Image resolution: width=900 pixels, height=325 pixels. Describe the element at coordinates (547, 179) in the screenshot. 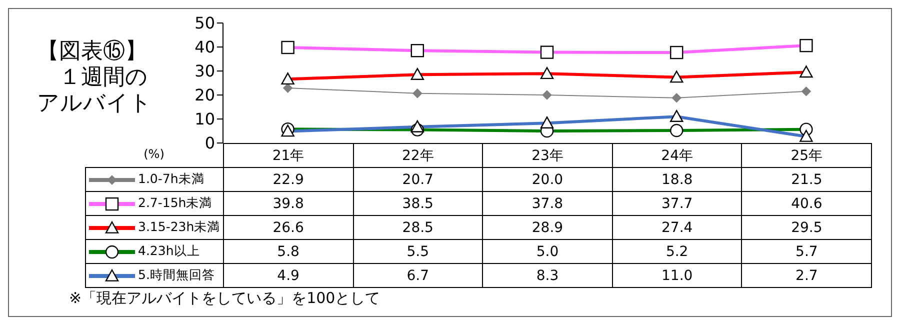

I see `data-label: 20.0` at that location.